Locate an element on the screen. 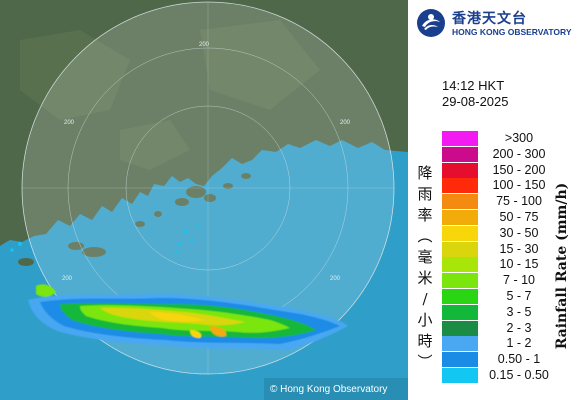 The height and width of the screenshot is (400, 577). hko-logo: 香港天文台 HONG KONG OBSERVATORY is located at coordinates (494, 24).